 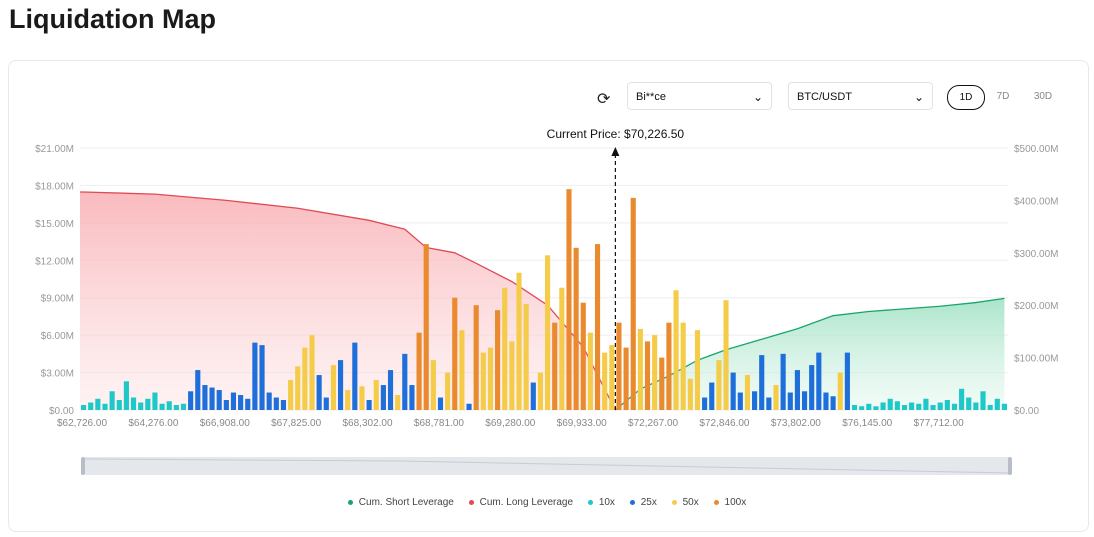 I want to click on range-slider-handle-left, so click(x=83, y=466).